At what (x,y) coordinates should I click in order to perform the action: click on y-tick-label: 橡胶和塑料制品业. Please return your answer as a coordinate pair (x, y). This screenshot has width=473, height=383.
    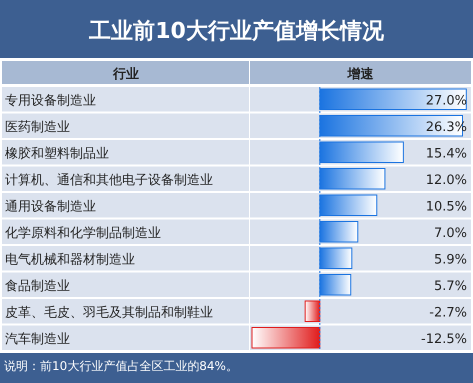
    Looking at the image, I should click on (57, 153).